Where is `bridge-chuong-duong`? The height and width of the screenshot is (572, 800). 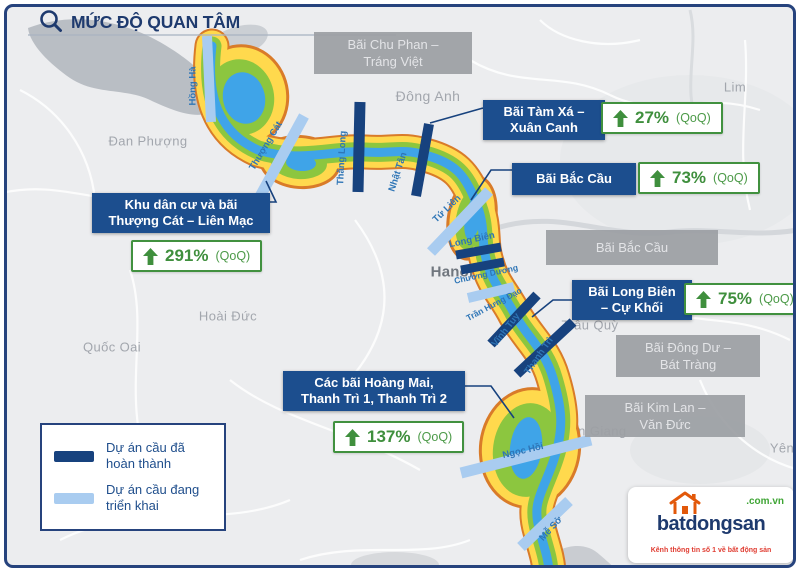
bridge-chuong-duong is located at coordinates (482, 266).